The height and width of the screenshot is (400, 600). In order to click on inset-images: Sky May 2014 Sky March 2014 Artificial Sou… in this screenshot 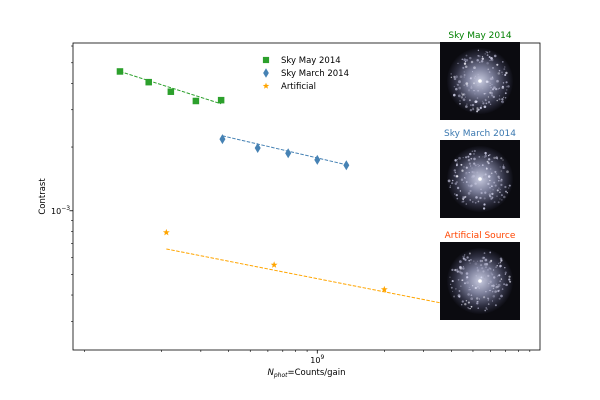, I will do `click(480, 175)`.